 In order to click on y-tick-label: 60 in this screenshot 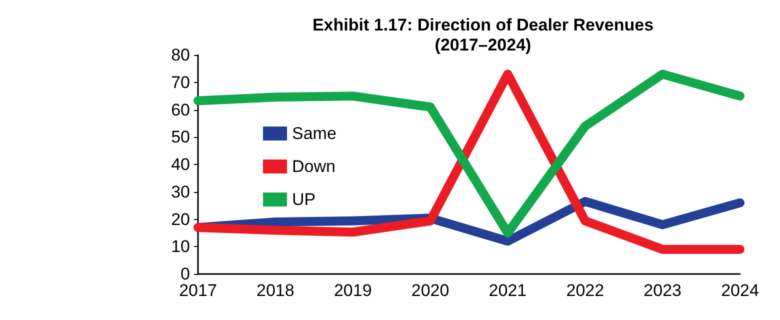, I will do `click(180, 110)`.